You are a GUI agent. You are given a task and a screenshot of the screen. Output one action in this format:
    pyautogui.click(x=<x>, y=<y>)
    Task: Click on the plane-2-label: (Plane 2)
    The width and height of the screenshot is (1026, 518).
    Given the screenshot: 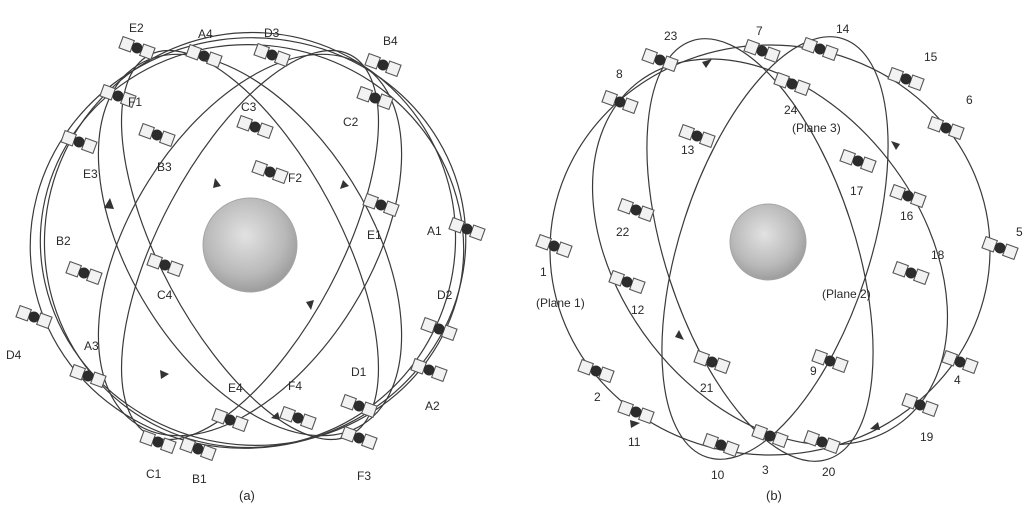 What is the action you would take?
    pyautogui.click(x=846, y=294)
    